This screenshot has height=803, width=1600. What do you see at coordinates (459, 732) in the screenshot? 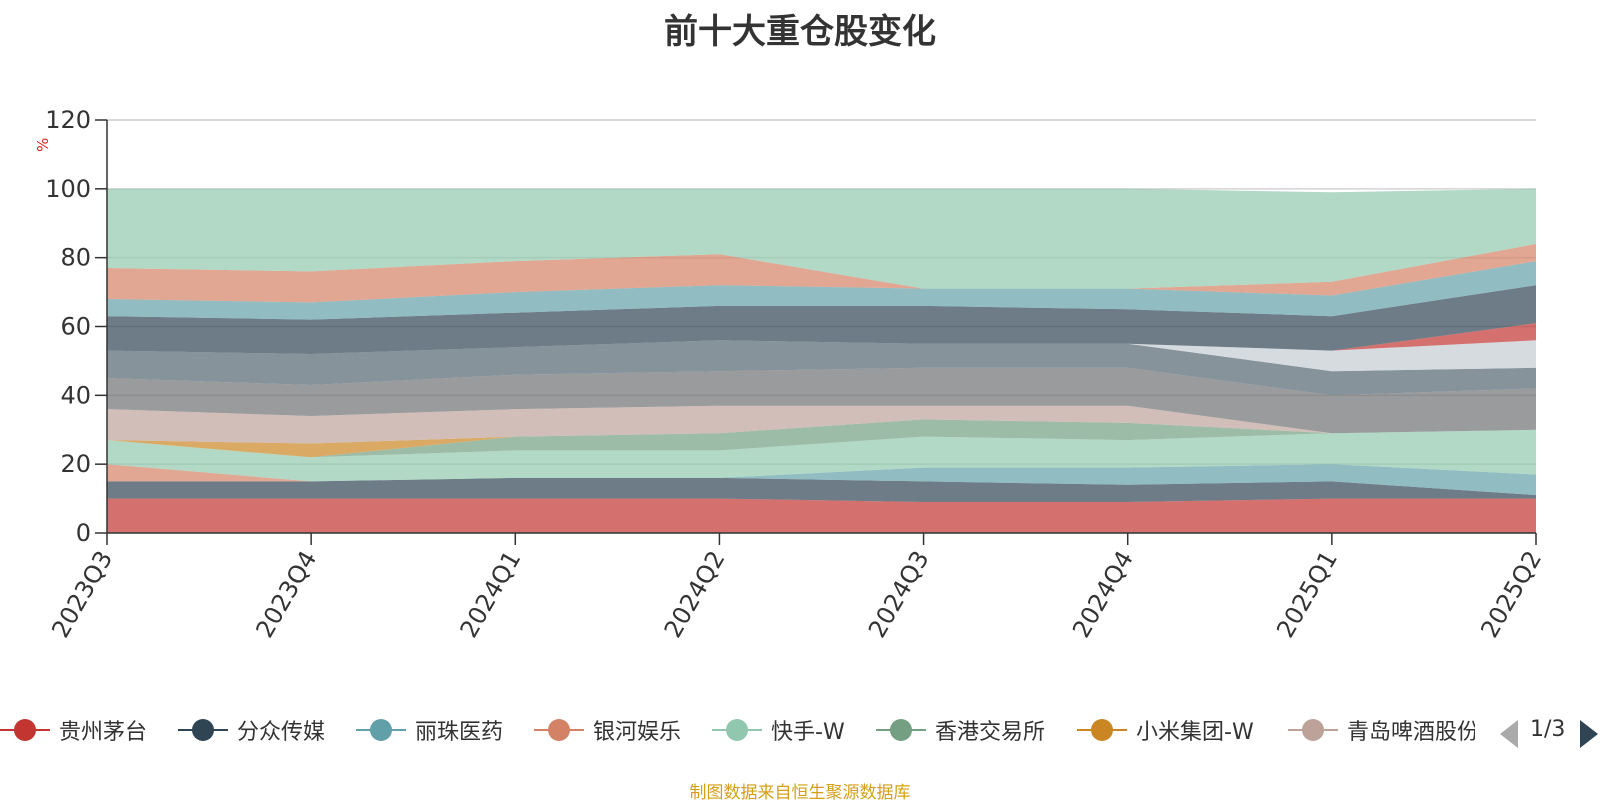
I see `legend-label: 丽珠医药` at bounding box center [459, 732].